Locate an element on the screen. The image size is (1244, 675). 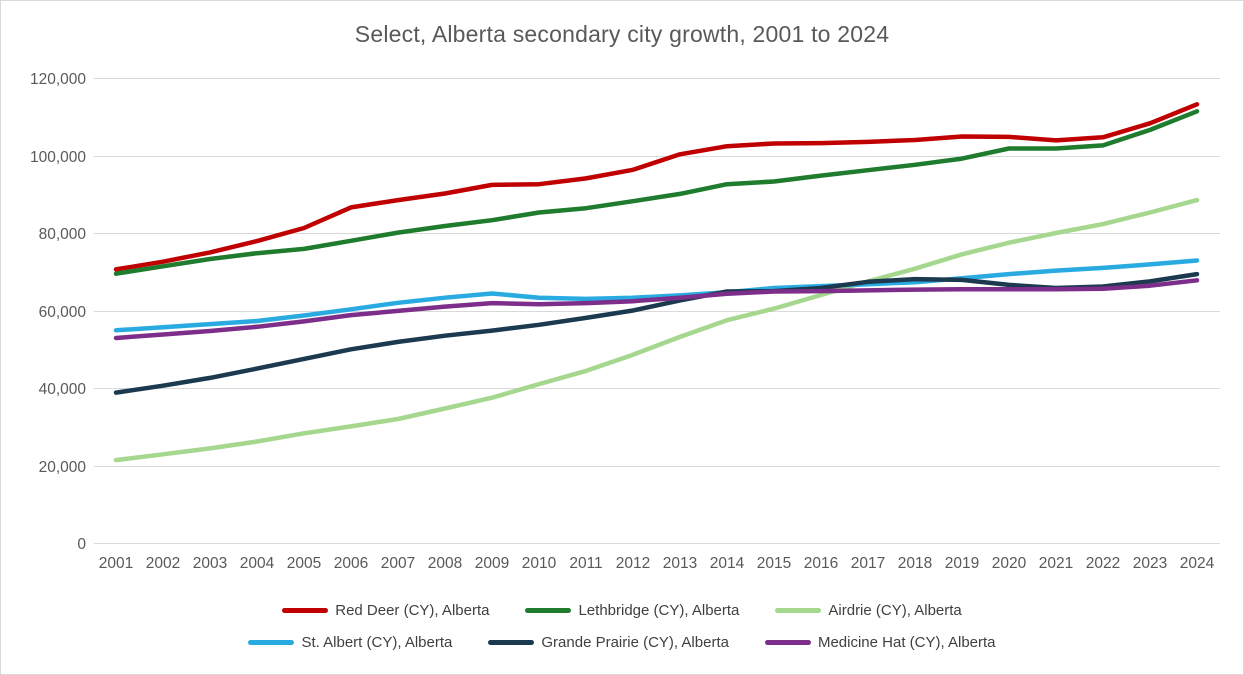
legend-swatch-airdrie-cy-alberta is located at coordinates (798, 610).